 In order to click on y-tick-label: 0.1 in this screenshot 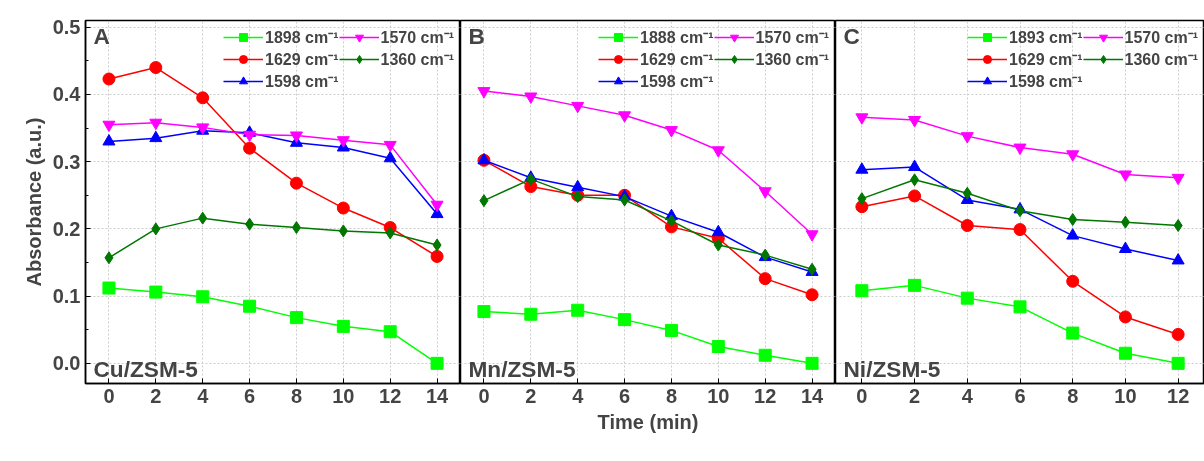, I will do `click(66, 296)`.